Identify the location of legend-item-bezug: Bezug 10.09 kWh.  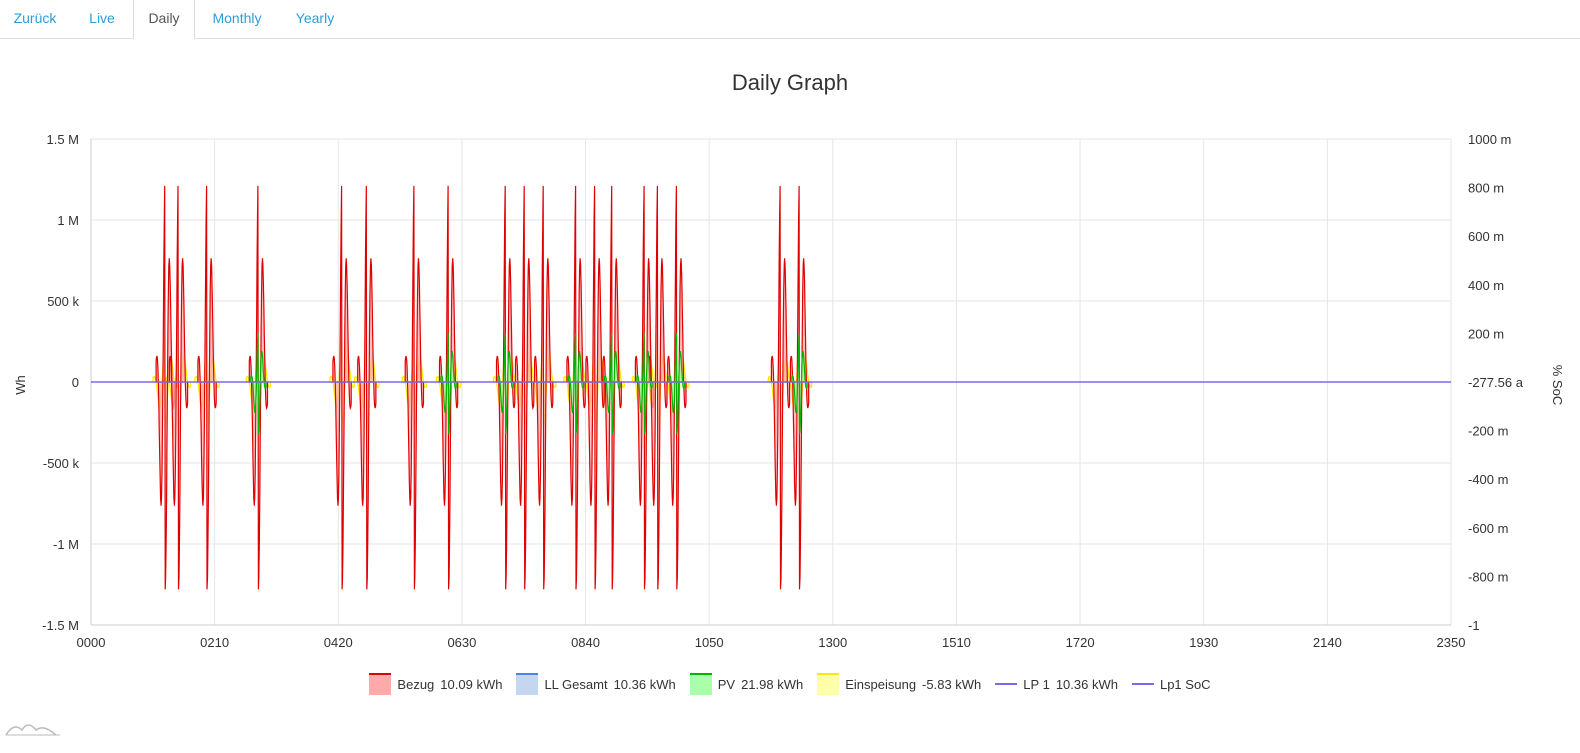
(435, 684).